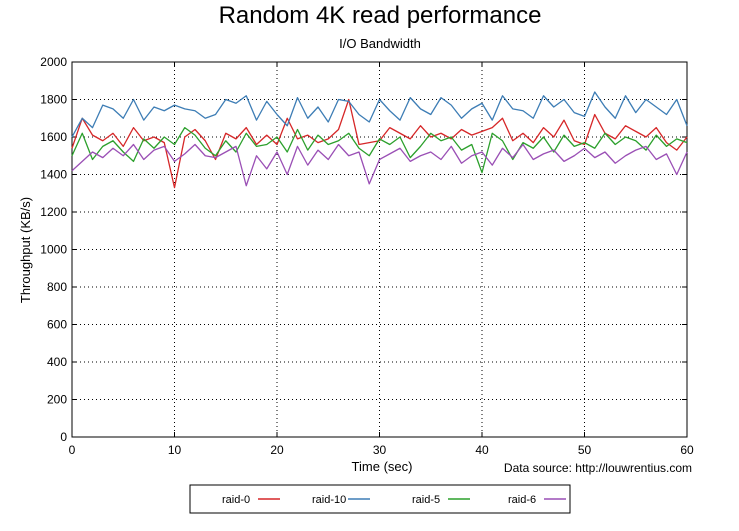 The image size is (739, 531). I want to click on x-tick-label: 40, so click(482, 450).